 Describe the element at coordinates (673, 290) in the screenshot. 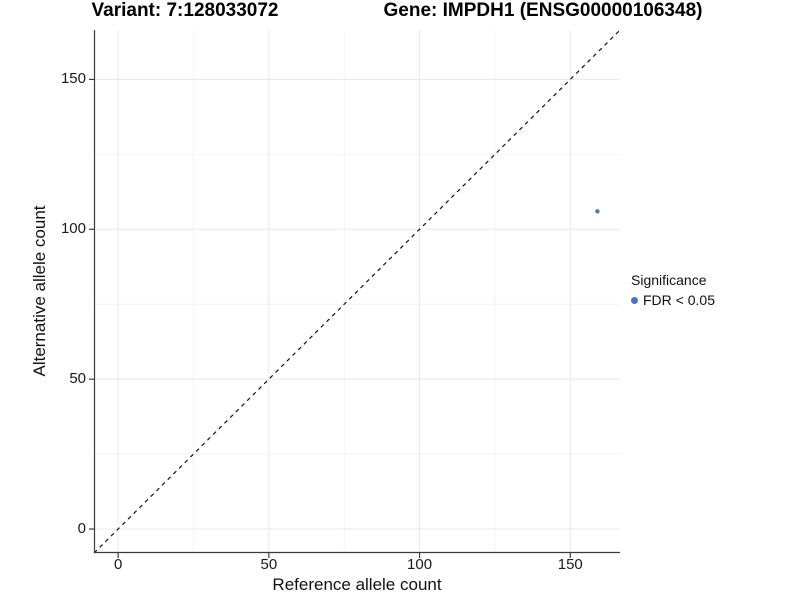

I see `legend: Significance FDR < 0.05` at that location.